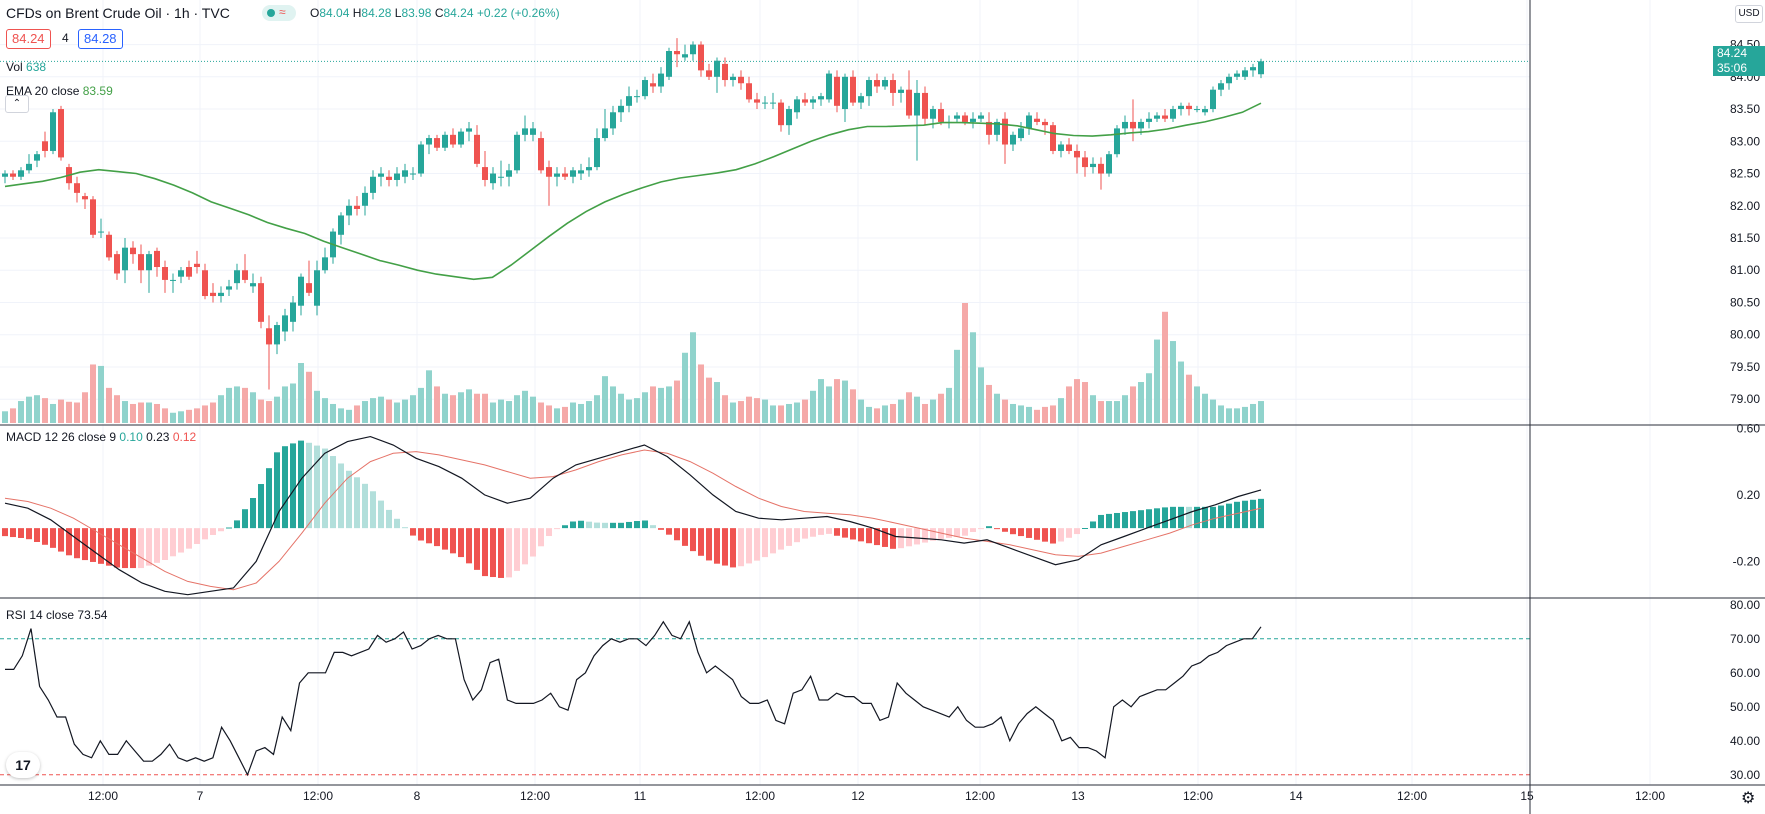 The height and width of the screenshot is (814, 1765). What do you see at coordinates (23, 765) in the screenshot?
I see `tradingview-logo-icon: 17` at bounding box center [23, 765].